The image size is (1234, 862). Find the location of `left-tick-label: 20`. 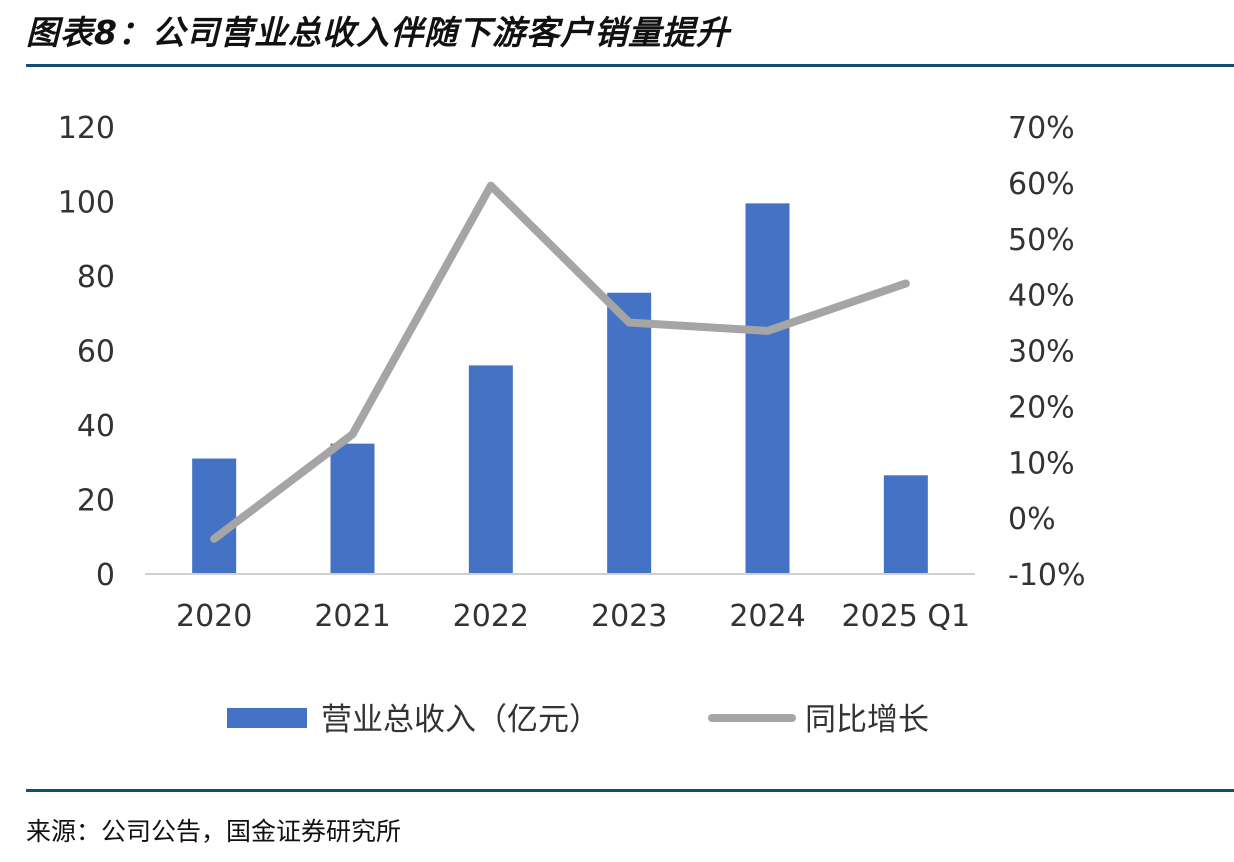

left-tick-label: 20 is located at coordinates (96, 501).